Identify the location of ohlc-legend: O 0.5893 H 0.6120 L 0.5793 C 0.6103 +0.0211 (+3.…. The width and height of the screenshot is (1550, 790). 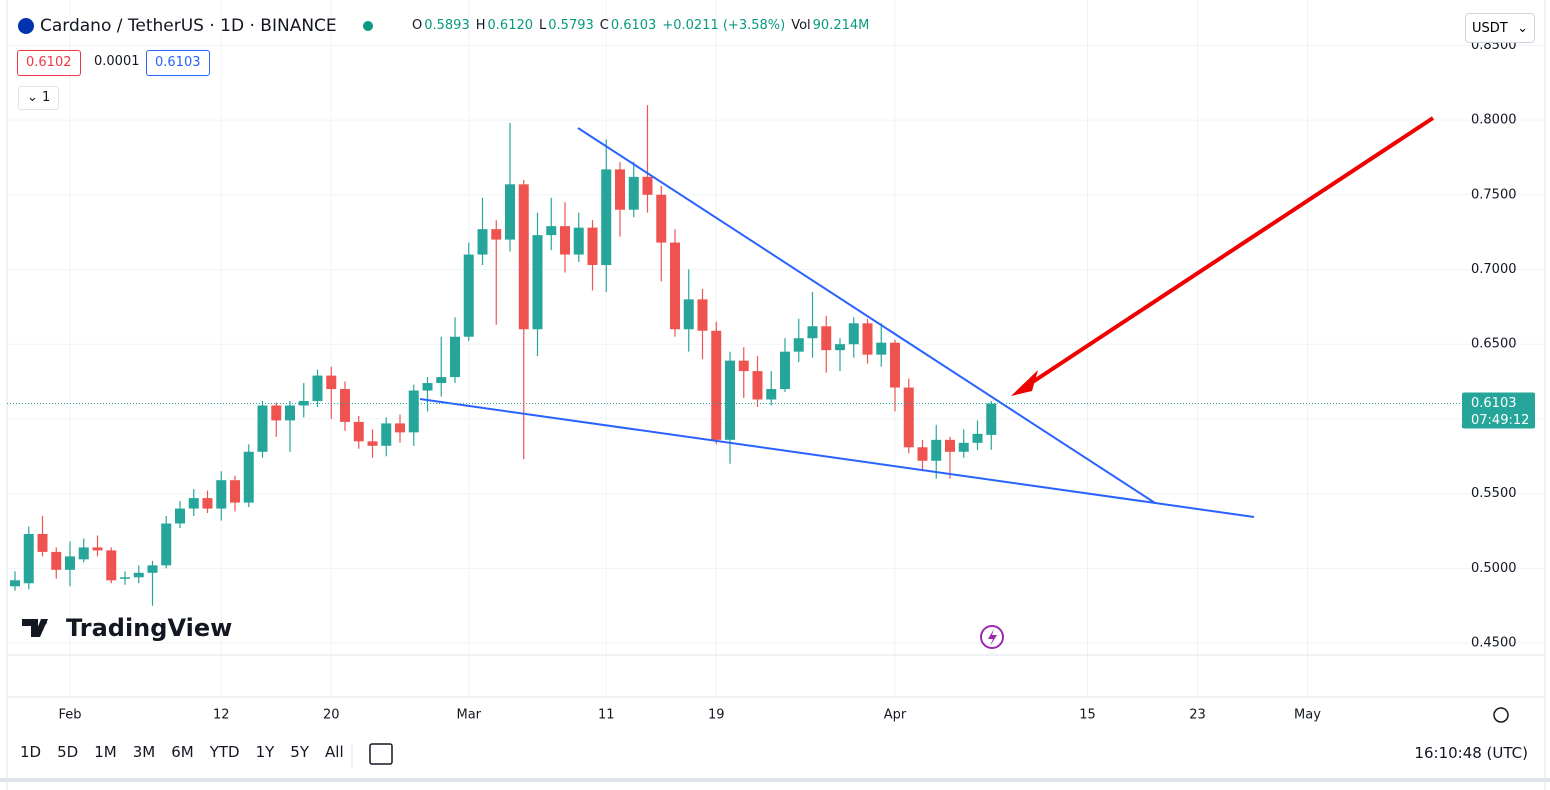
(640, 25).